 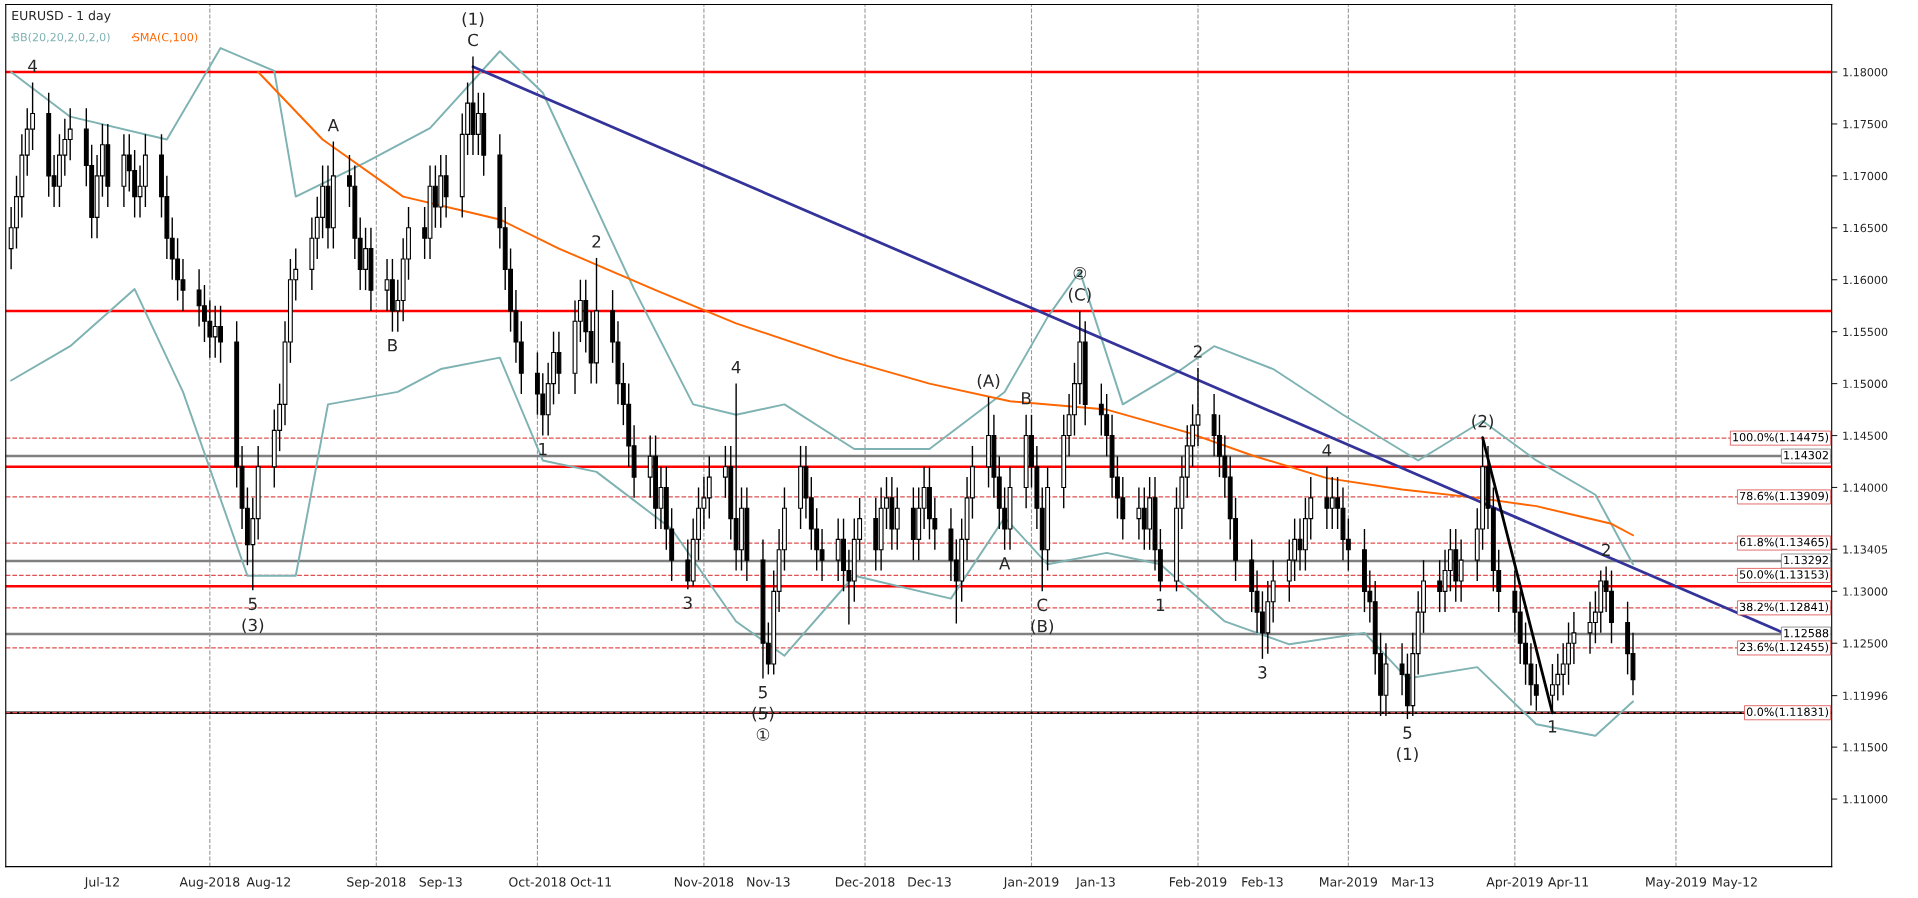 I want to click on x-tick-label: Aug-12, so click(x=268, y=883).